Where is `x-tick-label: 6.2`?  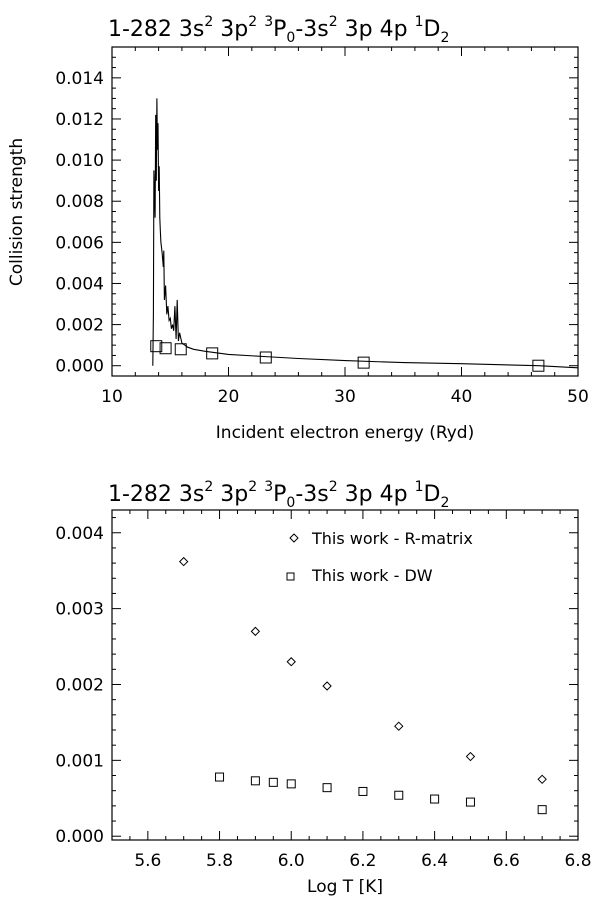
x-tick-label: 6.2 is located at coordinates (362, 861).